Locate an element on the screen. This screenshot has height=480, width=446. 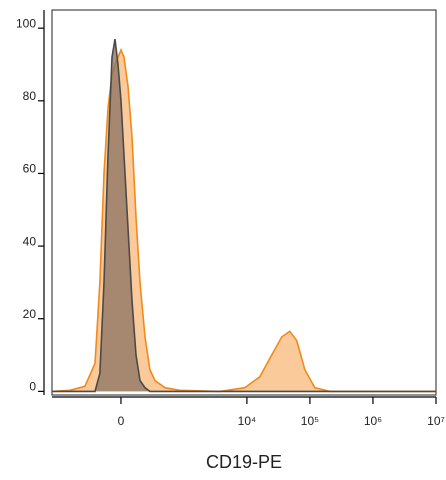
x-tick-label: 0 is located at coordinates (121, 421).